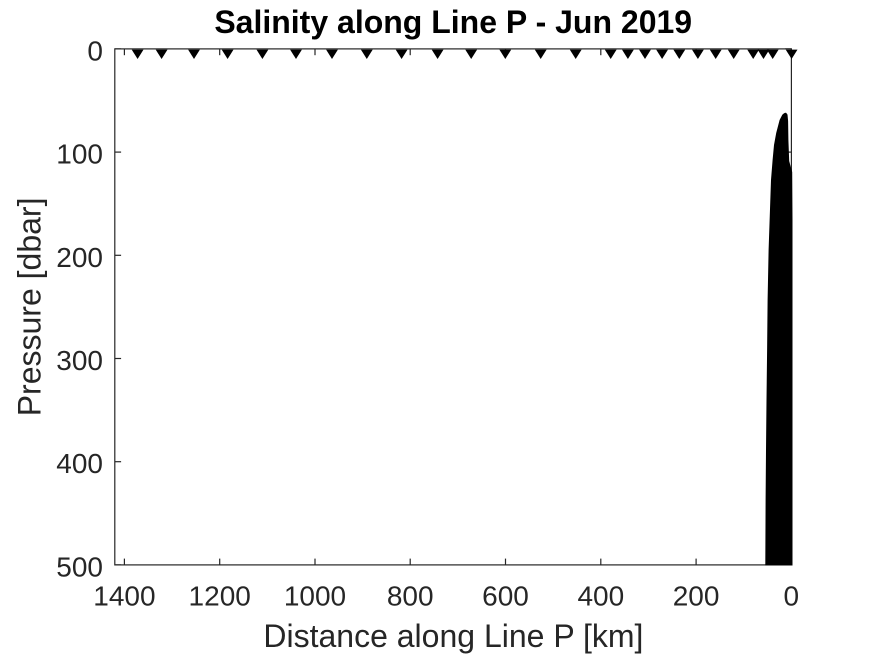  What do you see at coordinates (79, 154) in the screenshot?
I see `svg-text: 100` at bounding box center [79, 154].